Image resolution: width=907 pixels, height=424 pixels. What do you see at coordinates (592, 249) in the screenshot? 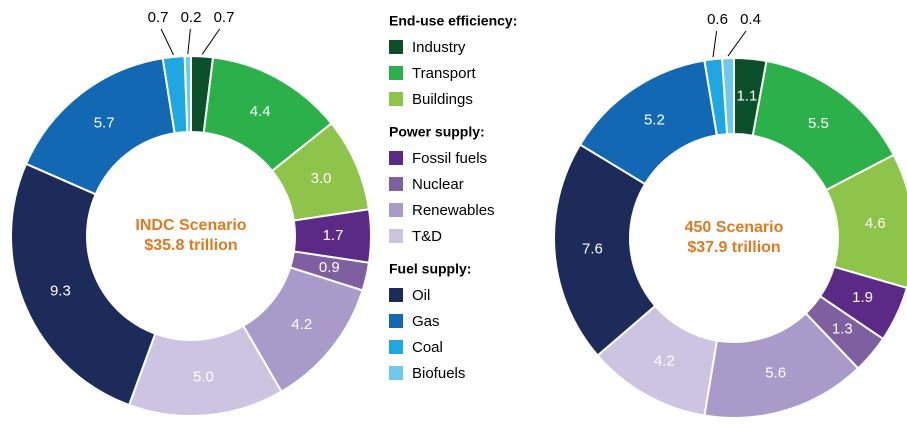
I see `value-label: 7.6` at bounding box center [592, 249].